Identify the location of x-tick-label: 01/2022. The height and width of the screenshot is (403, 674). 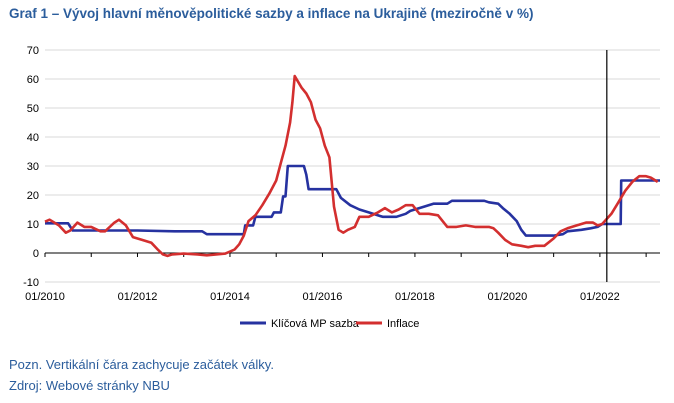
(600, 297).